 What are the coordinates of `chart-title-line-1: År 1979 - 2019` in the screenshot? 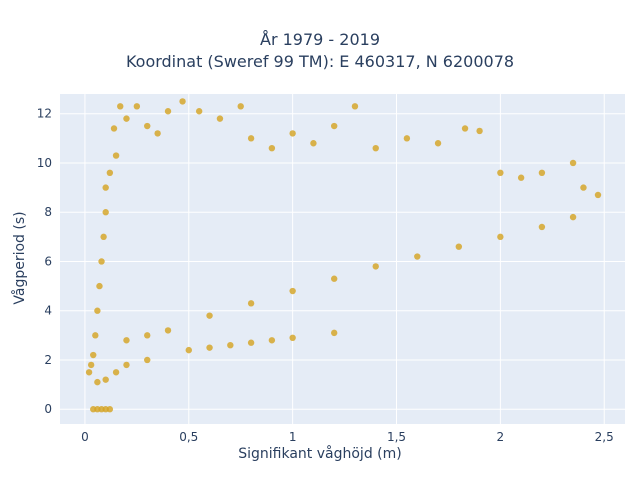 It's located at (320, 39).